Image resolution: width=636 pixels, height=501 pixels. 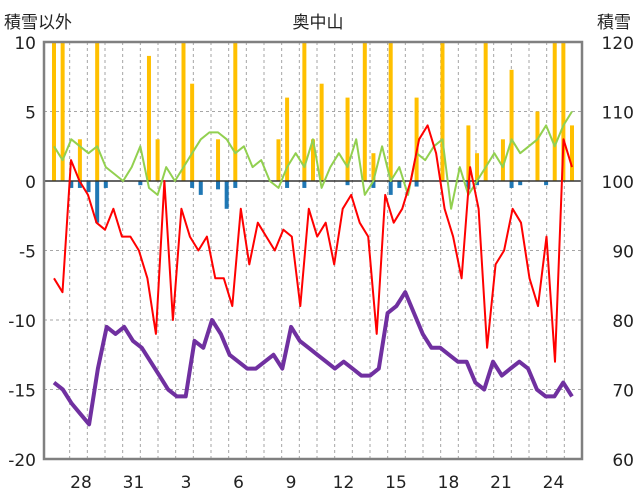 What do you see at coordinates (25, 44) in the screenshot?
I see `left-tick-label: 10` at bounding box center [25, 44].